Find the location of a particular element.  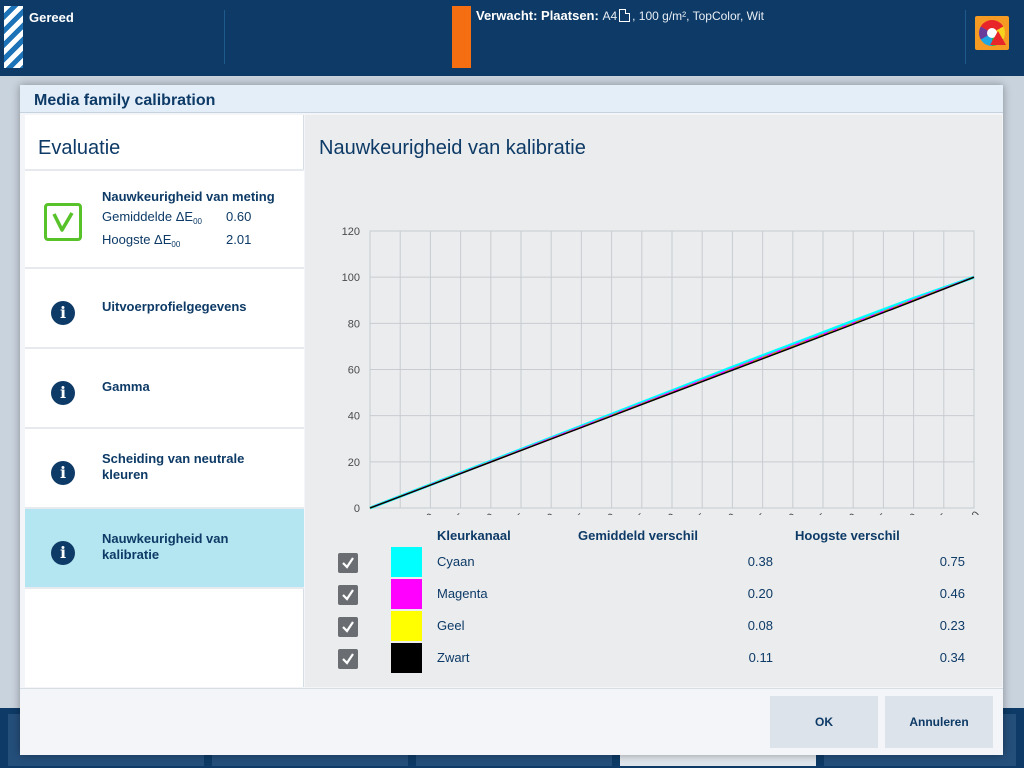

list-item-output-profile: i Uitvoerprofielgegevens is located at coordinates (164, 307).